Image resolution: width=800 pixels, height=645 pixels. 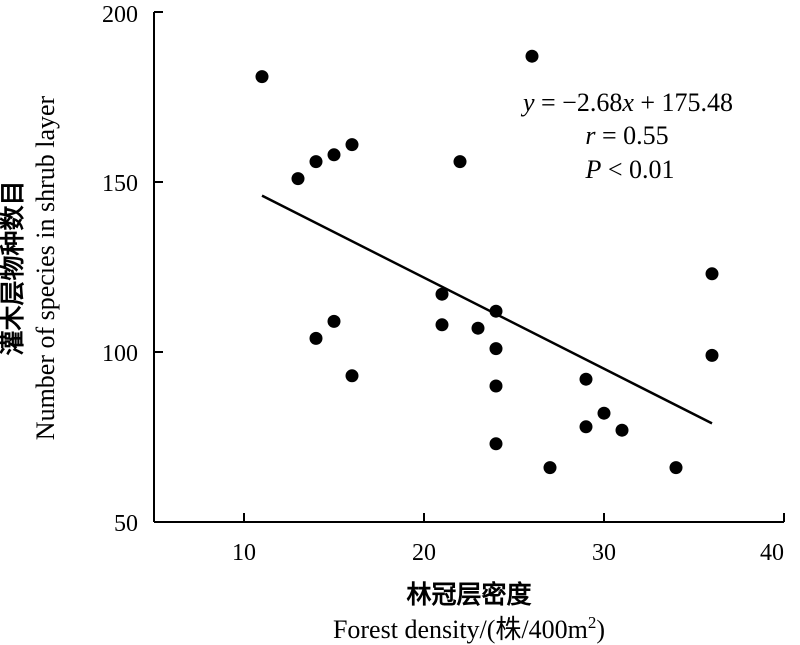 What do you see at coordinates (772, 553) in the screenshot?
I see `x-tick-label: 40` at bounding box center [772, 553].